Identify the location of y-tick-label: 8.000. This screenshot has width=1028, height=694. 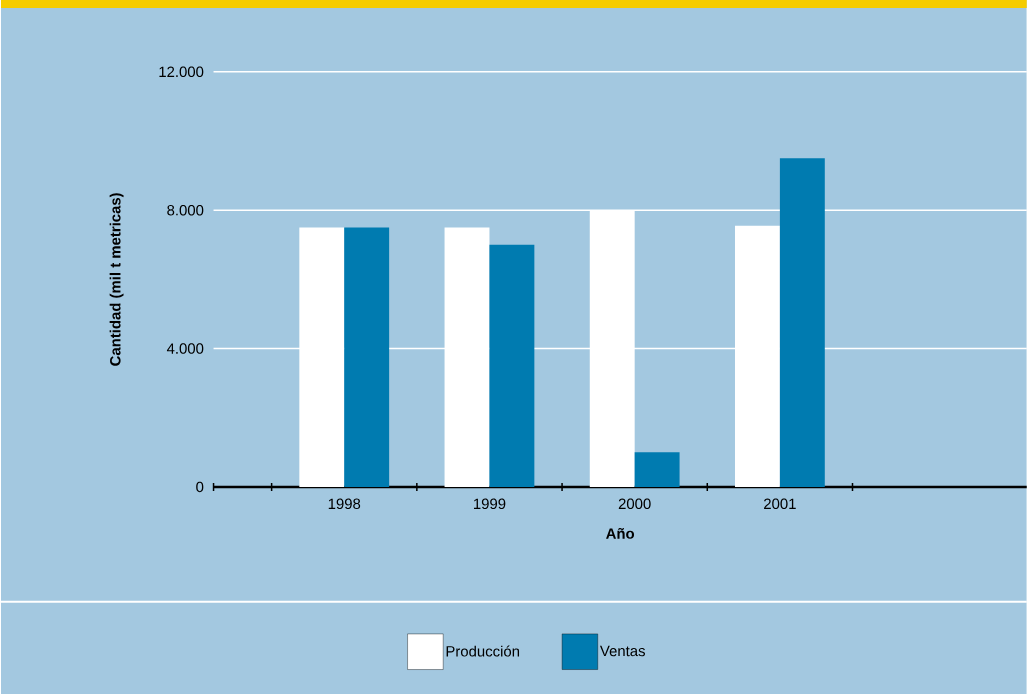
(185, 210).